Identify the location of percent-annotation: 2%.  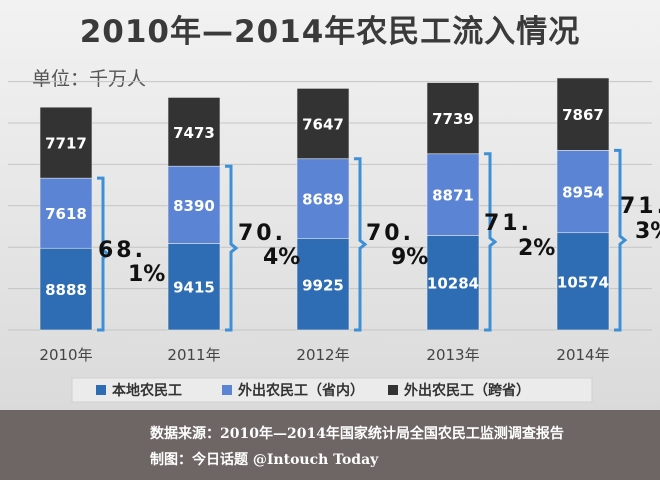
(536, 248).